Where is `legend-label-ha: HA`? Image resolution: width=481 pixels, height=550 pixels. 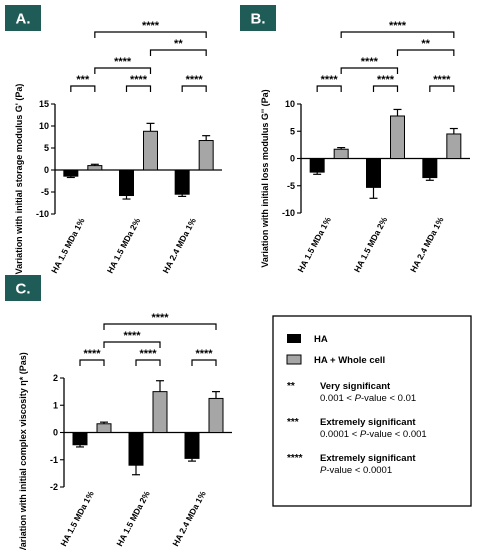 legend-label-ha: HA is located at coordinates (321, 339).